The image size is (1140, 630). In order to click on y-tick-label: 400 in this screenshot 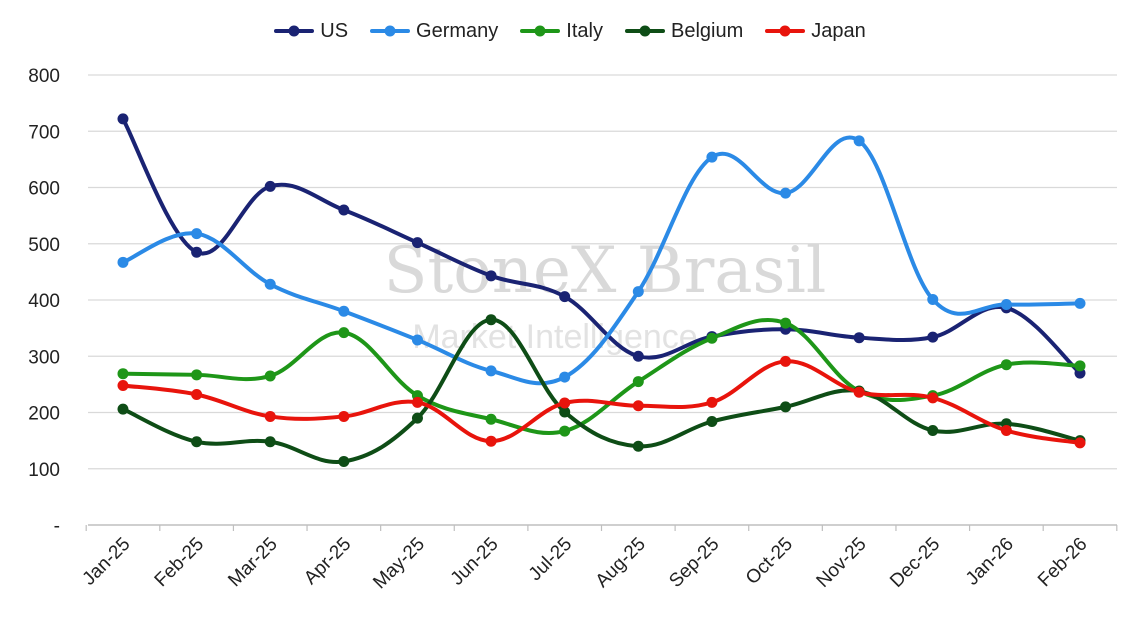, I will do `click(44, 301)`.